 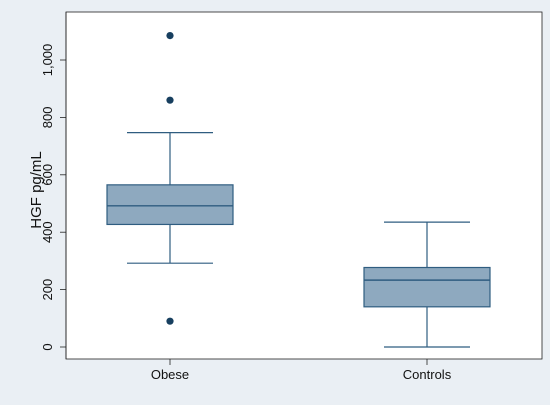 What do you see at coordinates (301, 370) in the screenshot?
I see `x-axis-ticks: Obese Controls` at bounding box center [301, 370].